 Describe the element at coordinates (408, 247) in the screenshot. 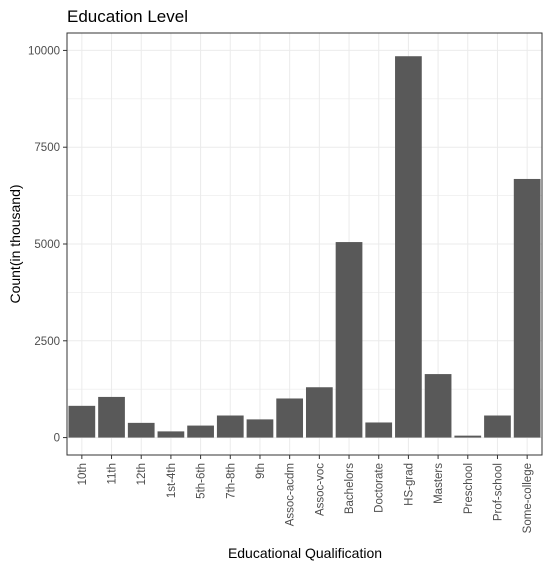

I see `bar-hs-grad` at that location.